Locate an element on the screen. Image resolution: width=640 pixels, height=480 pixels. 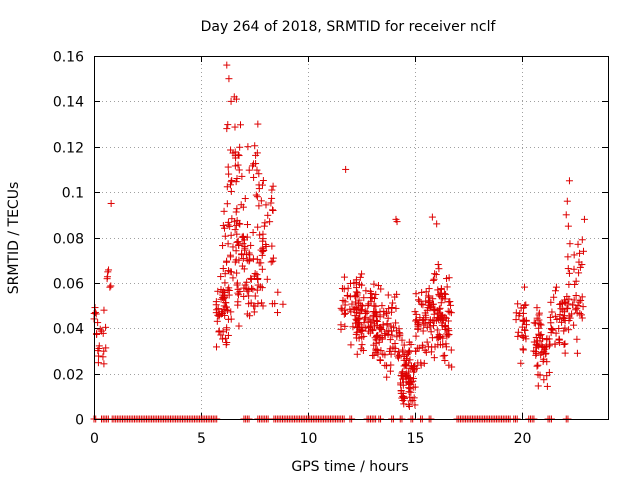
y-tick-label: 0 is located at coordinates (79, 421).